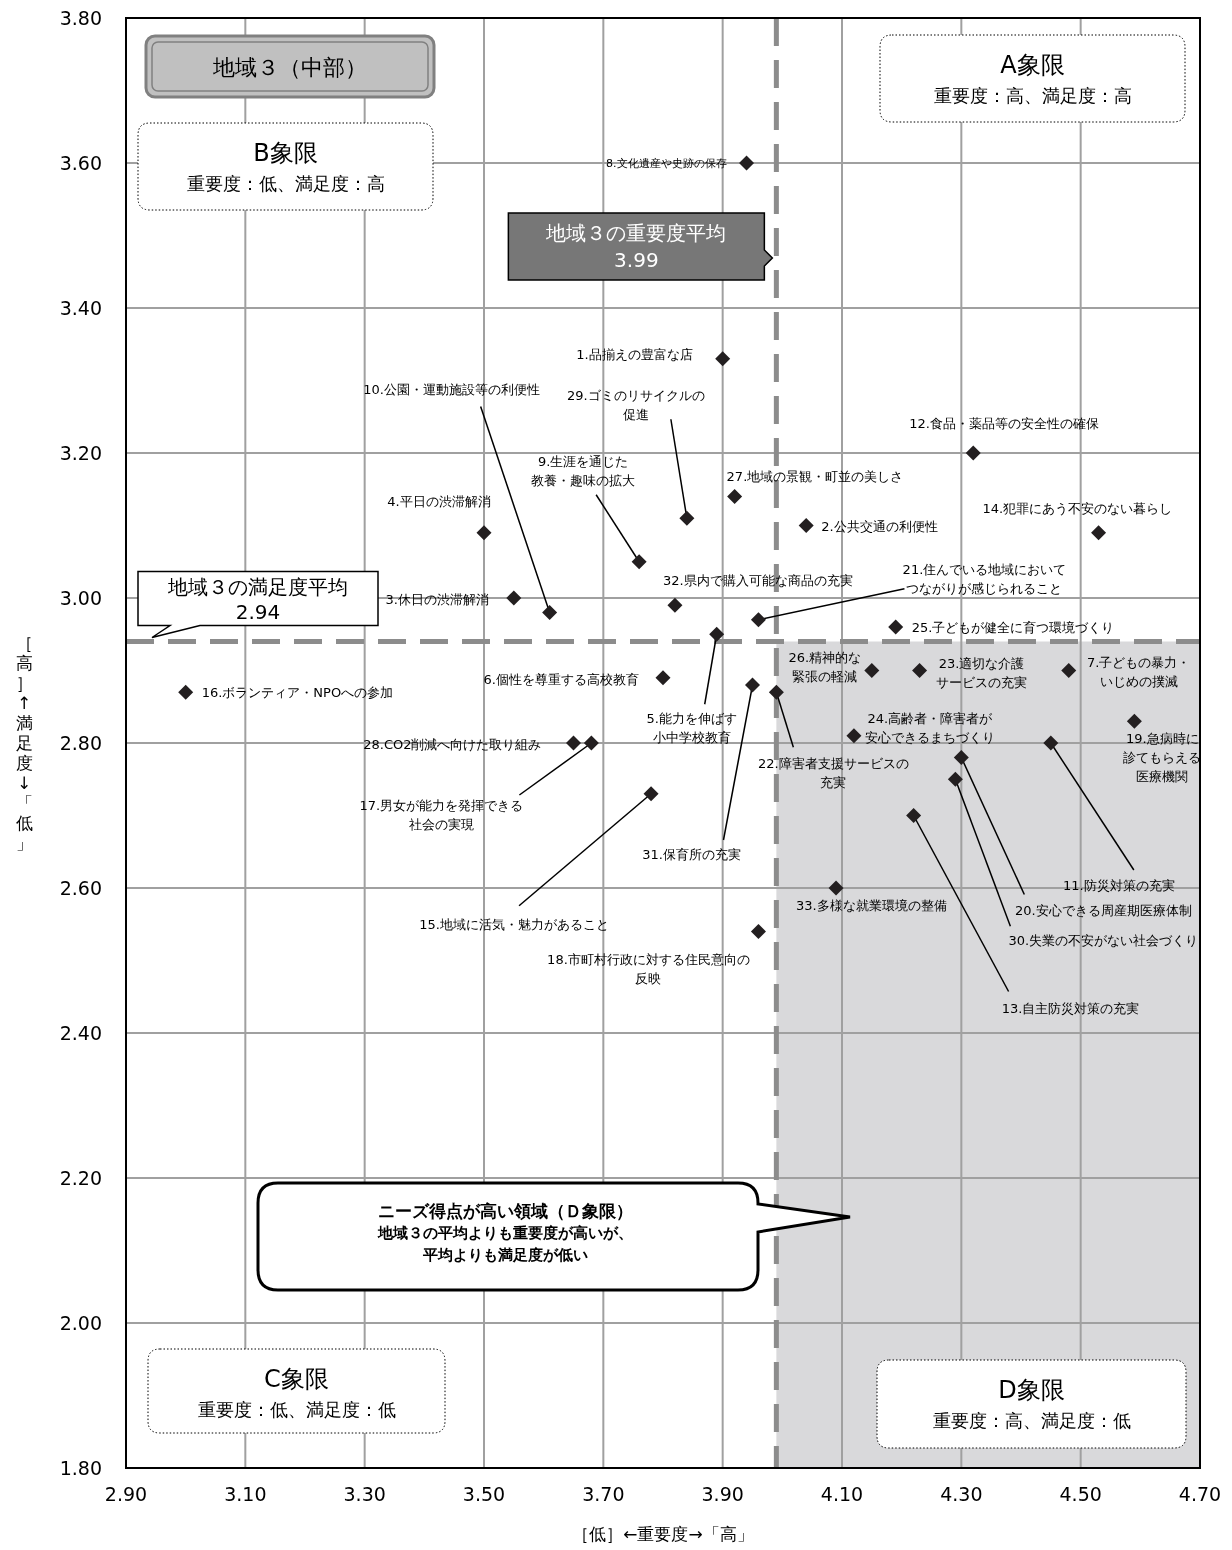  What do you see at coordinates (80, 453) in the screenshot?
I see `y-tick-label: 3.20` at bounding box center [80, 453].